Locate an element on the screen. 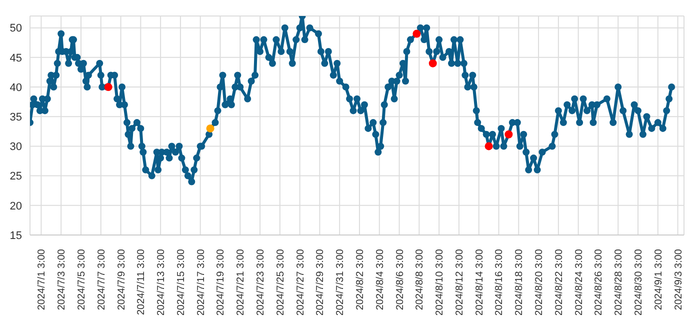 The width and height of the screenshot is (700, 323). x-tick-label: 2024/7/1 3:00 is located at coordinates (42, 279).